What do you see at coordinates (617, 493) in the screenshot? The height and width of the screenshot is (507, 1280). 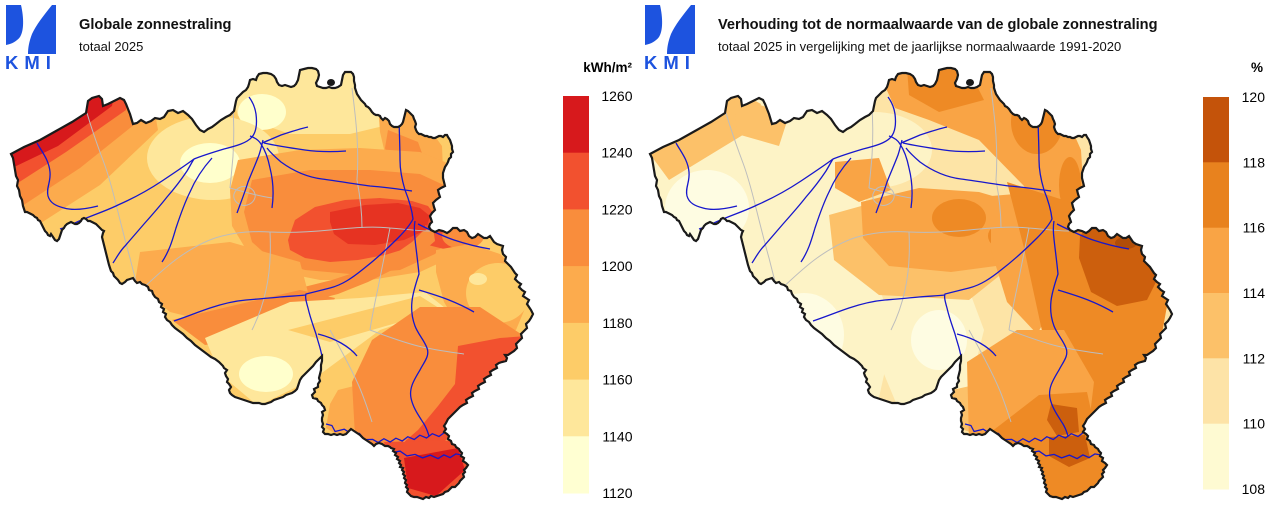 I see `svg-text: 1120` at bounding box center [617, 493].